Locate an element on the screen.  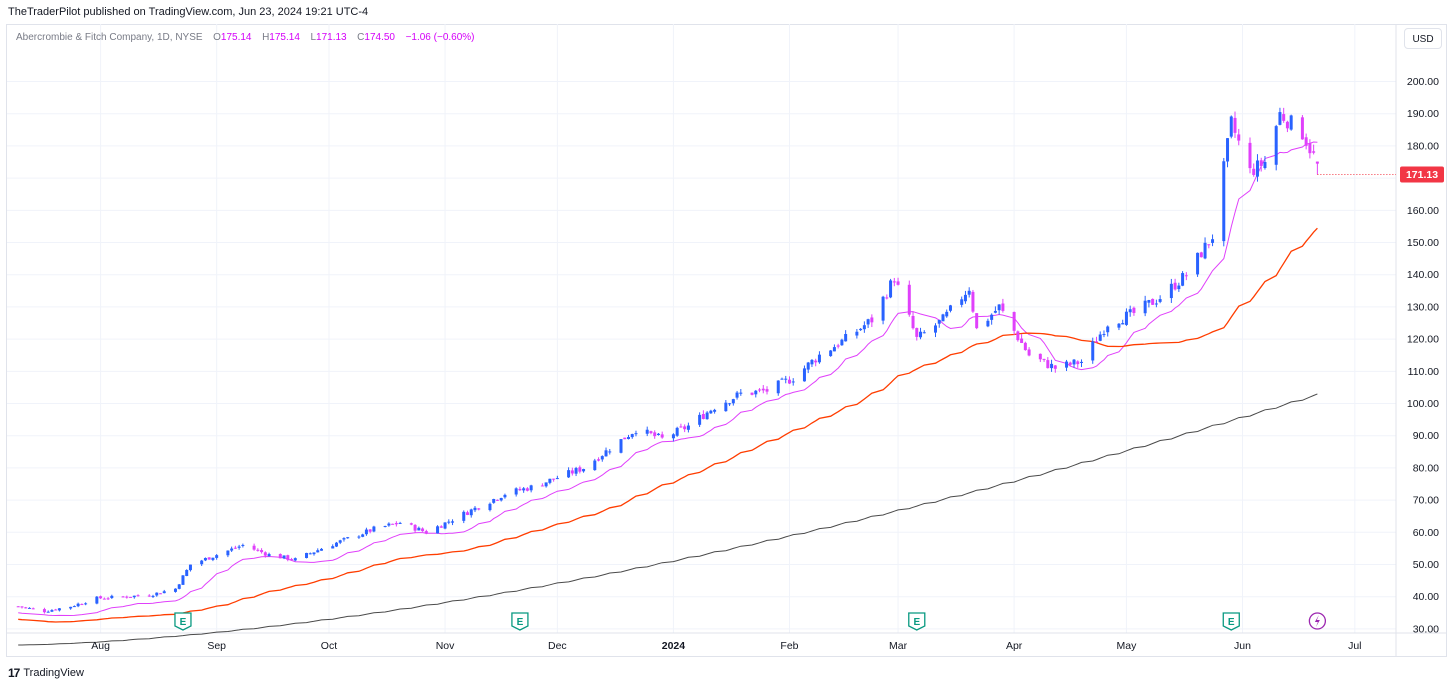
price-tick-label: 60.00 is located at coordinates (1426, 533).